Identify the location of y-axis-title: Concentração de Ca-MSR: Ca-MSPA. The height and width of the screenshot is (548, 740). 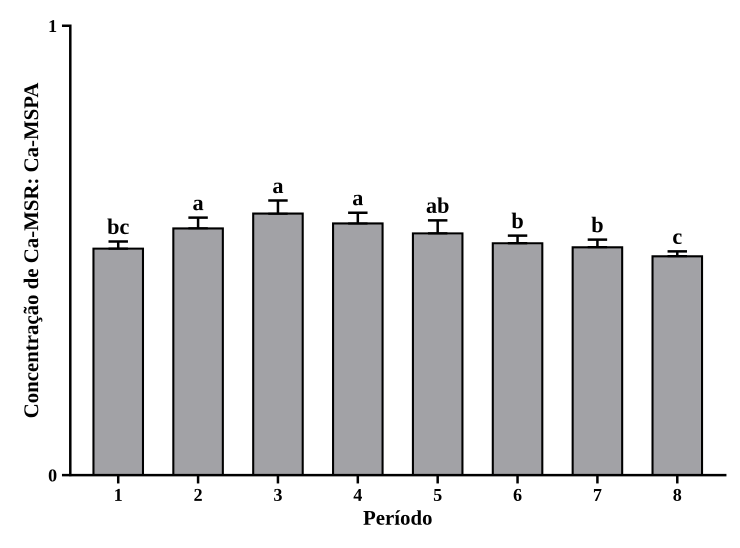
(33, 250).